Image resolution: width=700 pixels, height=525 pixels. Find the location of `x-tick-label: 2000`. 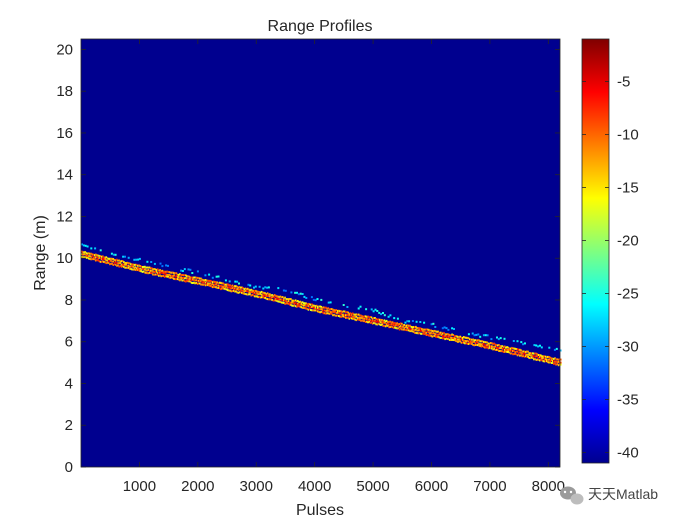

x-tick-label: 2000 is located at coordinates (197, 486).